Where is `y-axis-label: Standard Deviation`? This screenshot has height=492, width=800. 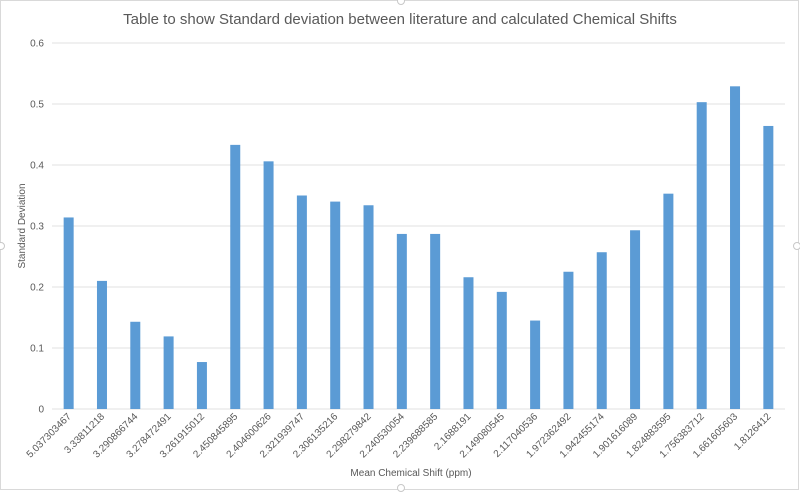 y-axis-label: Standard Deviation is located at coordinates (22, 225).